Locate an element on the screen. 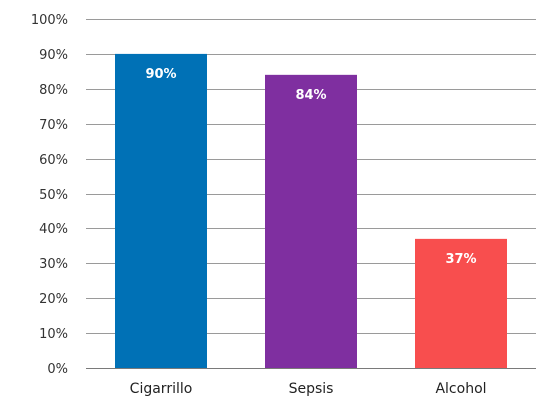  bar-cigarrillo is located at coordinates (161, 211).